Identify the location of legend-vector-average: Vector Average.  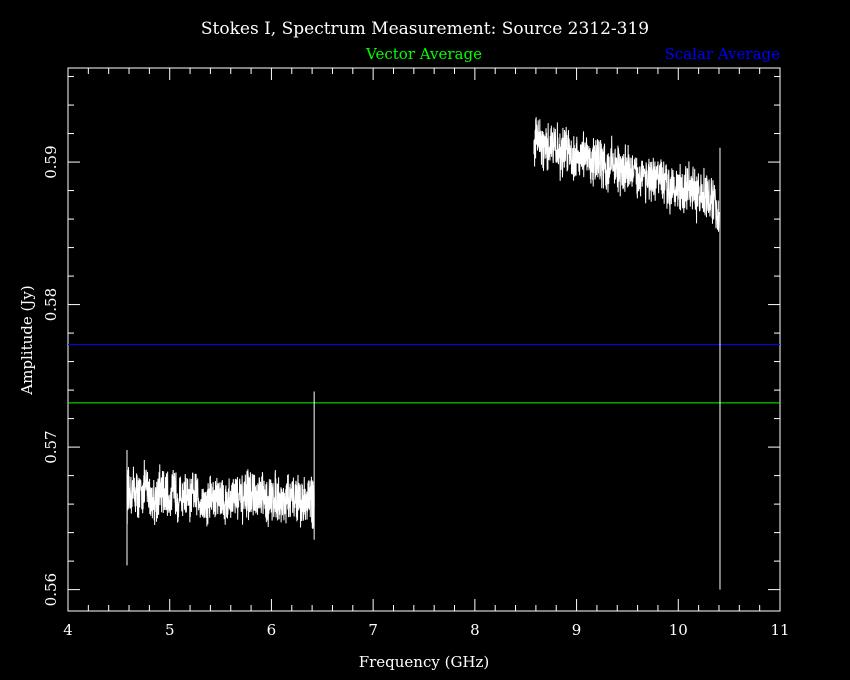
(423, 54).